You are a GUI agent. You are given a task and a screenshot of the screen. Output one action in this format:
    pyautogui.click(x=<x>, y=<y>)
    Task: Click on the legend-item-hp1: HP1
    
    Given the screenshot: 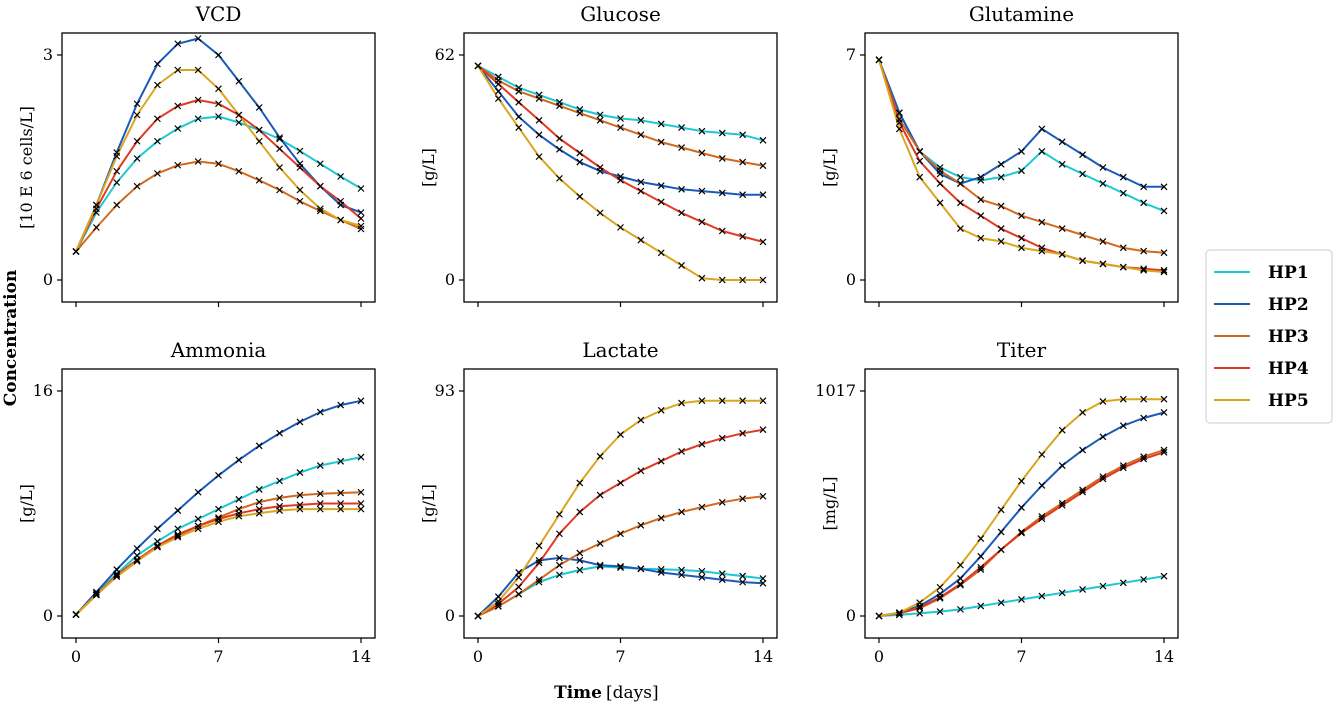 What is the action you would take?
    pyautogui.click(x=1261, y=273)
    